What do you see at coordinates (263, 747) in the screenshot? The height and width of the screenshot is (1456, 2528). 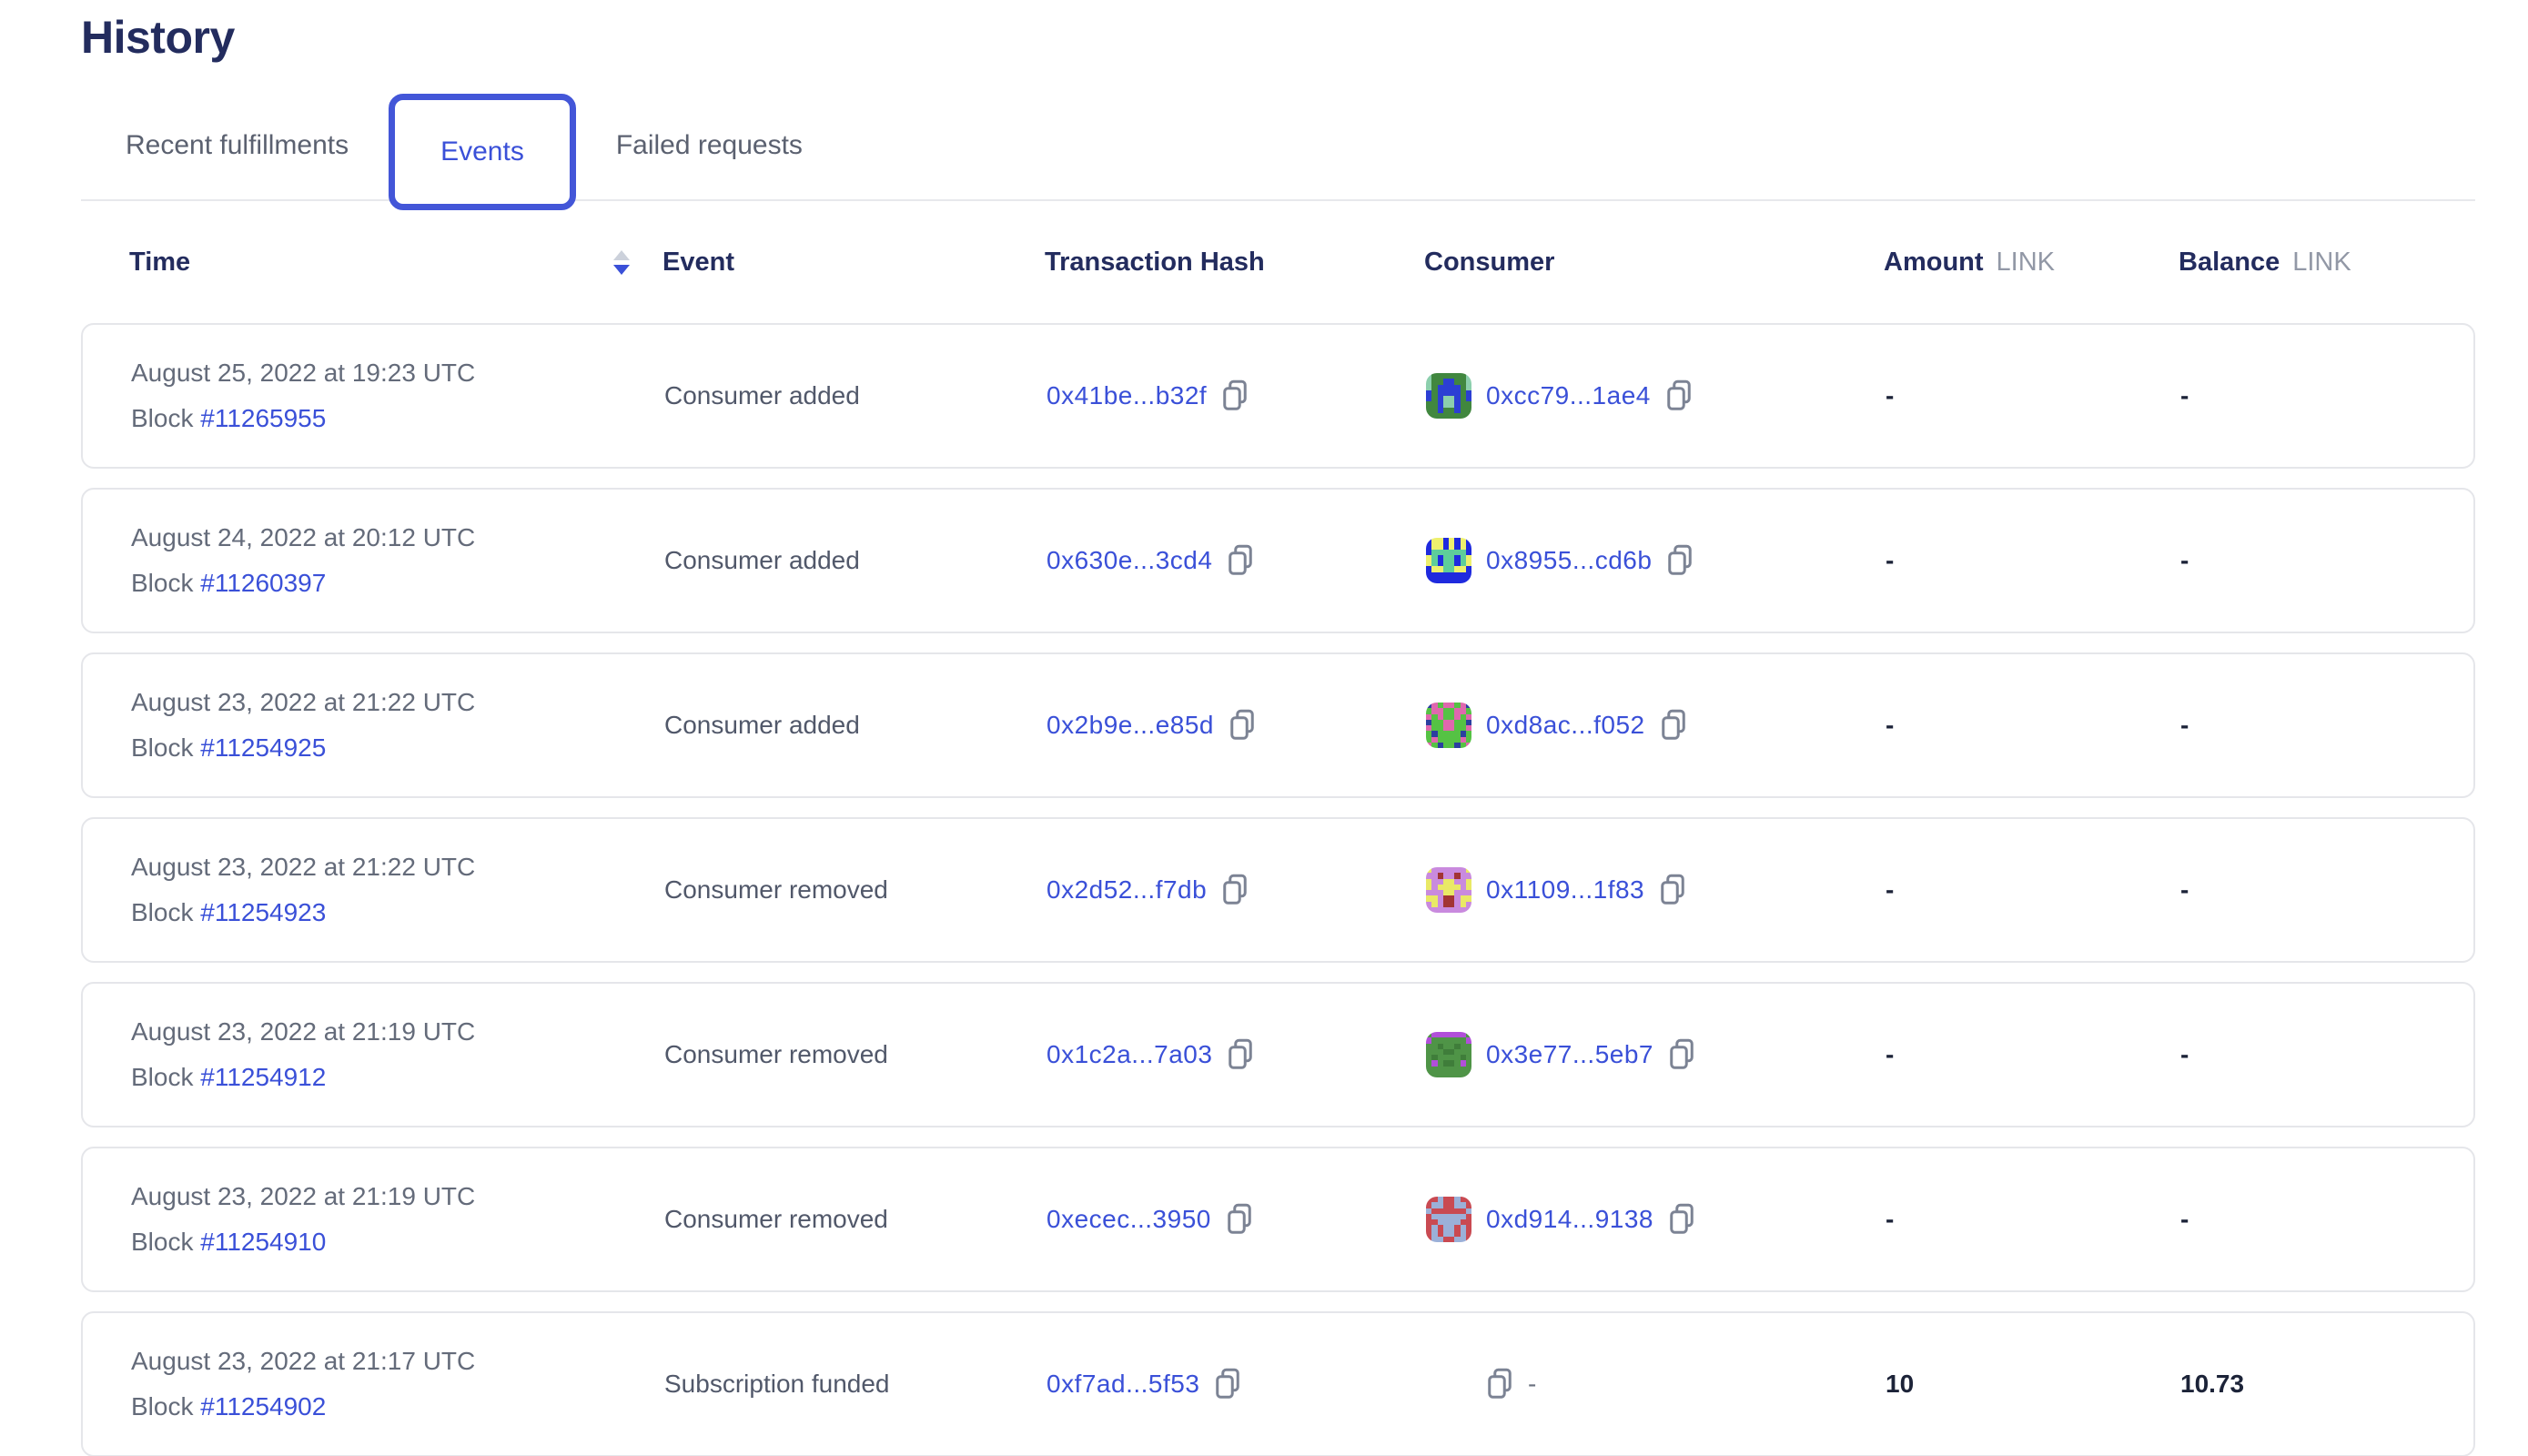 I see `block-number-link: #11254925` at bounding box center [263, 747].